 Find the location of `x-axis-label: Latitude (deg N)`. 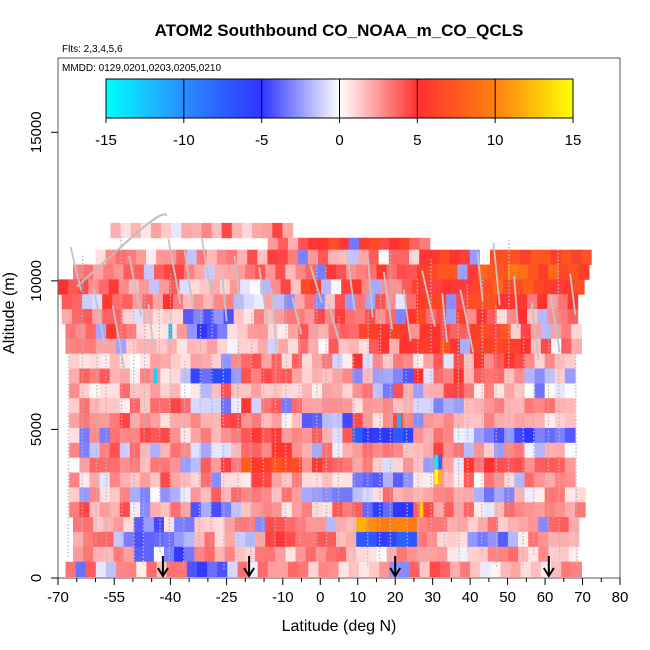

x-axis-label: Latitude (deg N) is located at coordinates (339, 626).